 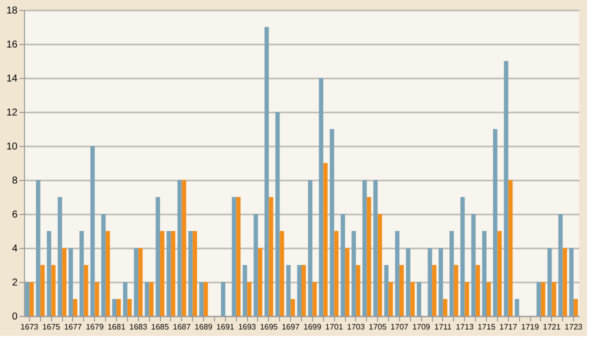 What do you see at coordinates (508, 327) in the screenshot?
I see `x-tick-label: 1717` at bounding box center [508, 327].